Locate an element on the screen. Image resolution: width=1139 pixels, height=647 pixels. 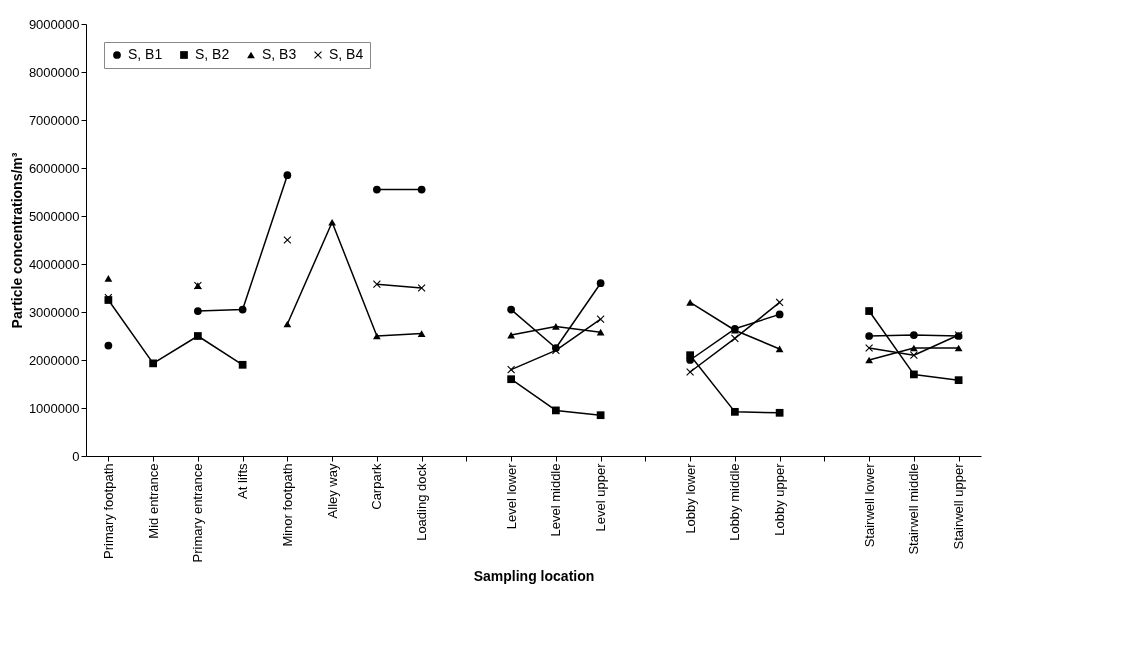
y-tick-label: 4000000 is located at coordinates (54, 264).